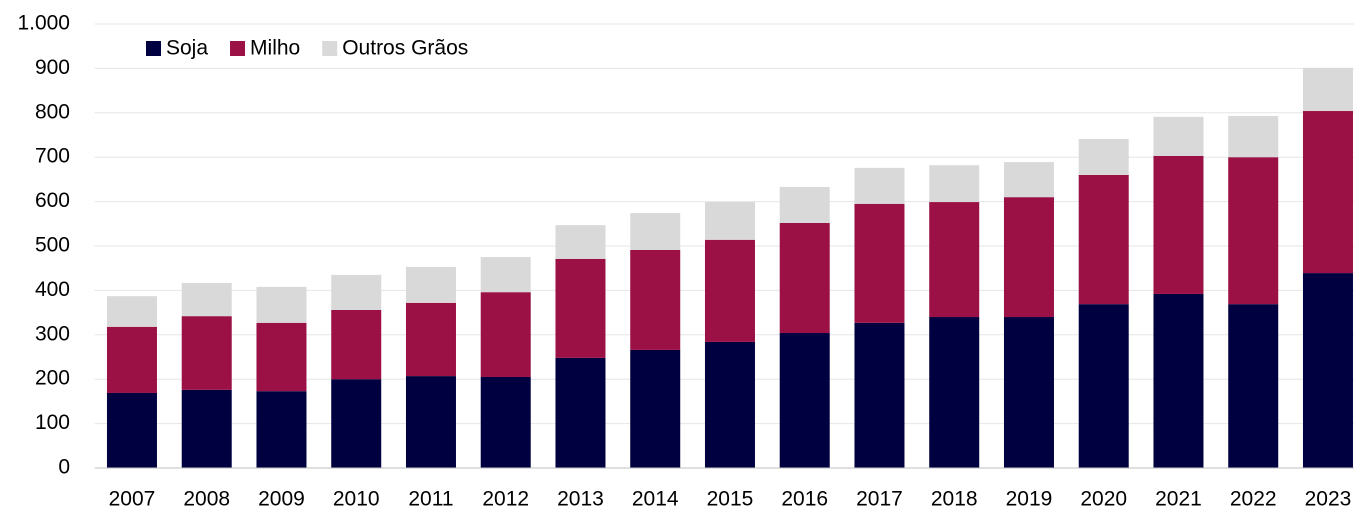 Image resolution: width=1354 pixels, height=511 pixels. Describe the element at coordinates (430, 499) in the screenshot. I see `x-tick-label: 2011` at that location.